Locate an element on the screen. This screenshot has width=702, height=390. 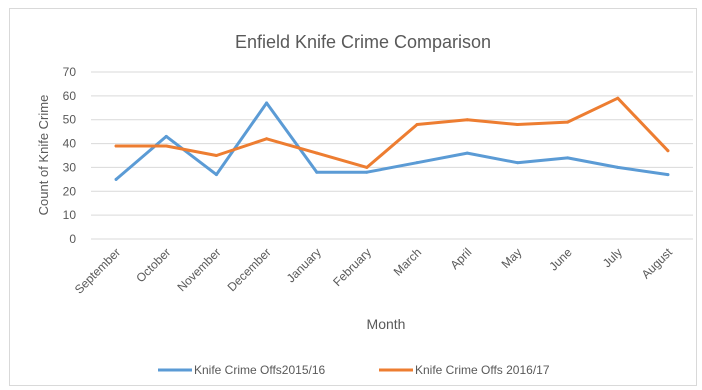
x-tick-label: June is located at coordinates (560, 259).